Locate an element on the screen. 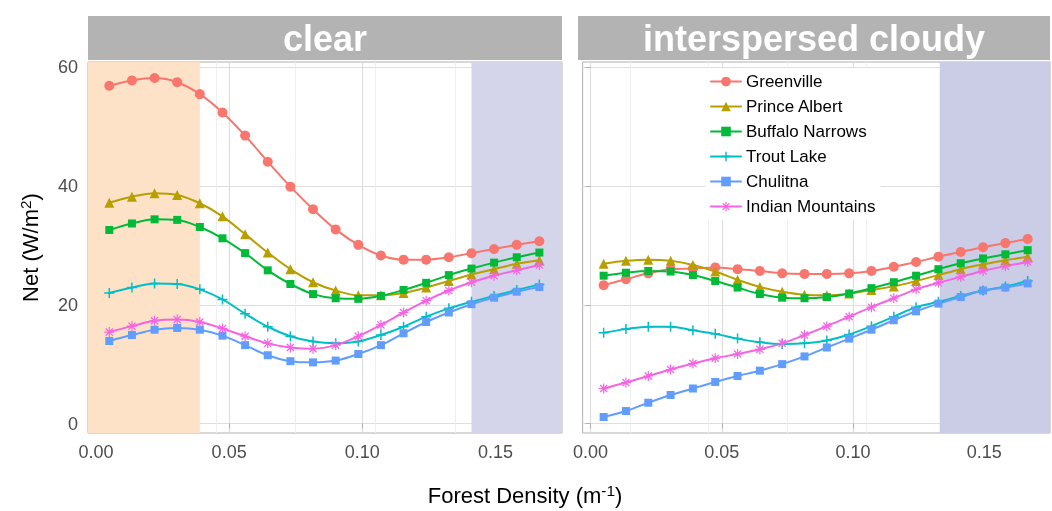 This screenshot has width=1052, height=511. y-axis-title: Net (W/m2) is located at coordinates (29, 247).